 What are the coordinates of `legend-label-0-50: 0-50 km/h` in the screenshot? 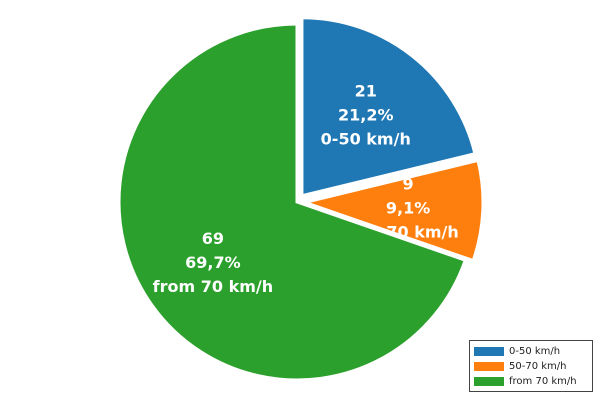 It's located at (535, 351).